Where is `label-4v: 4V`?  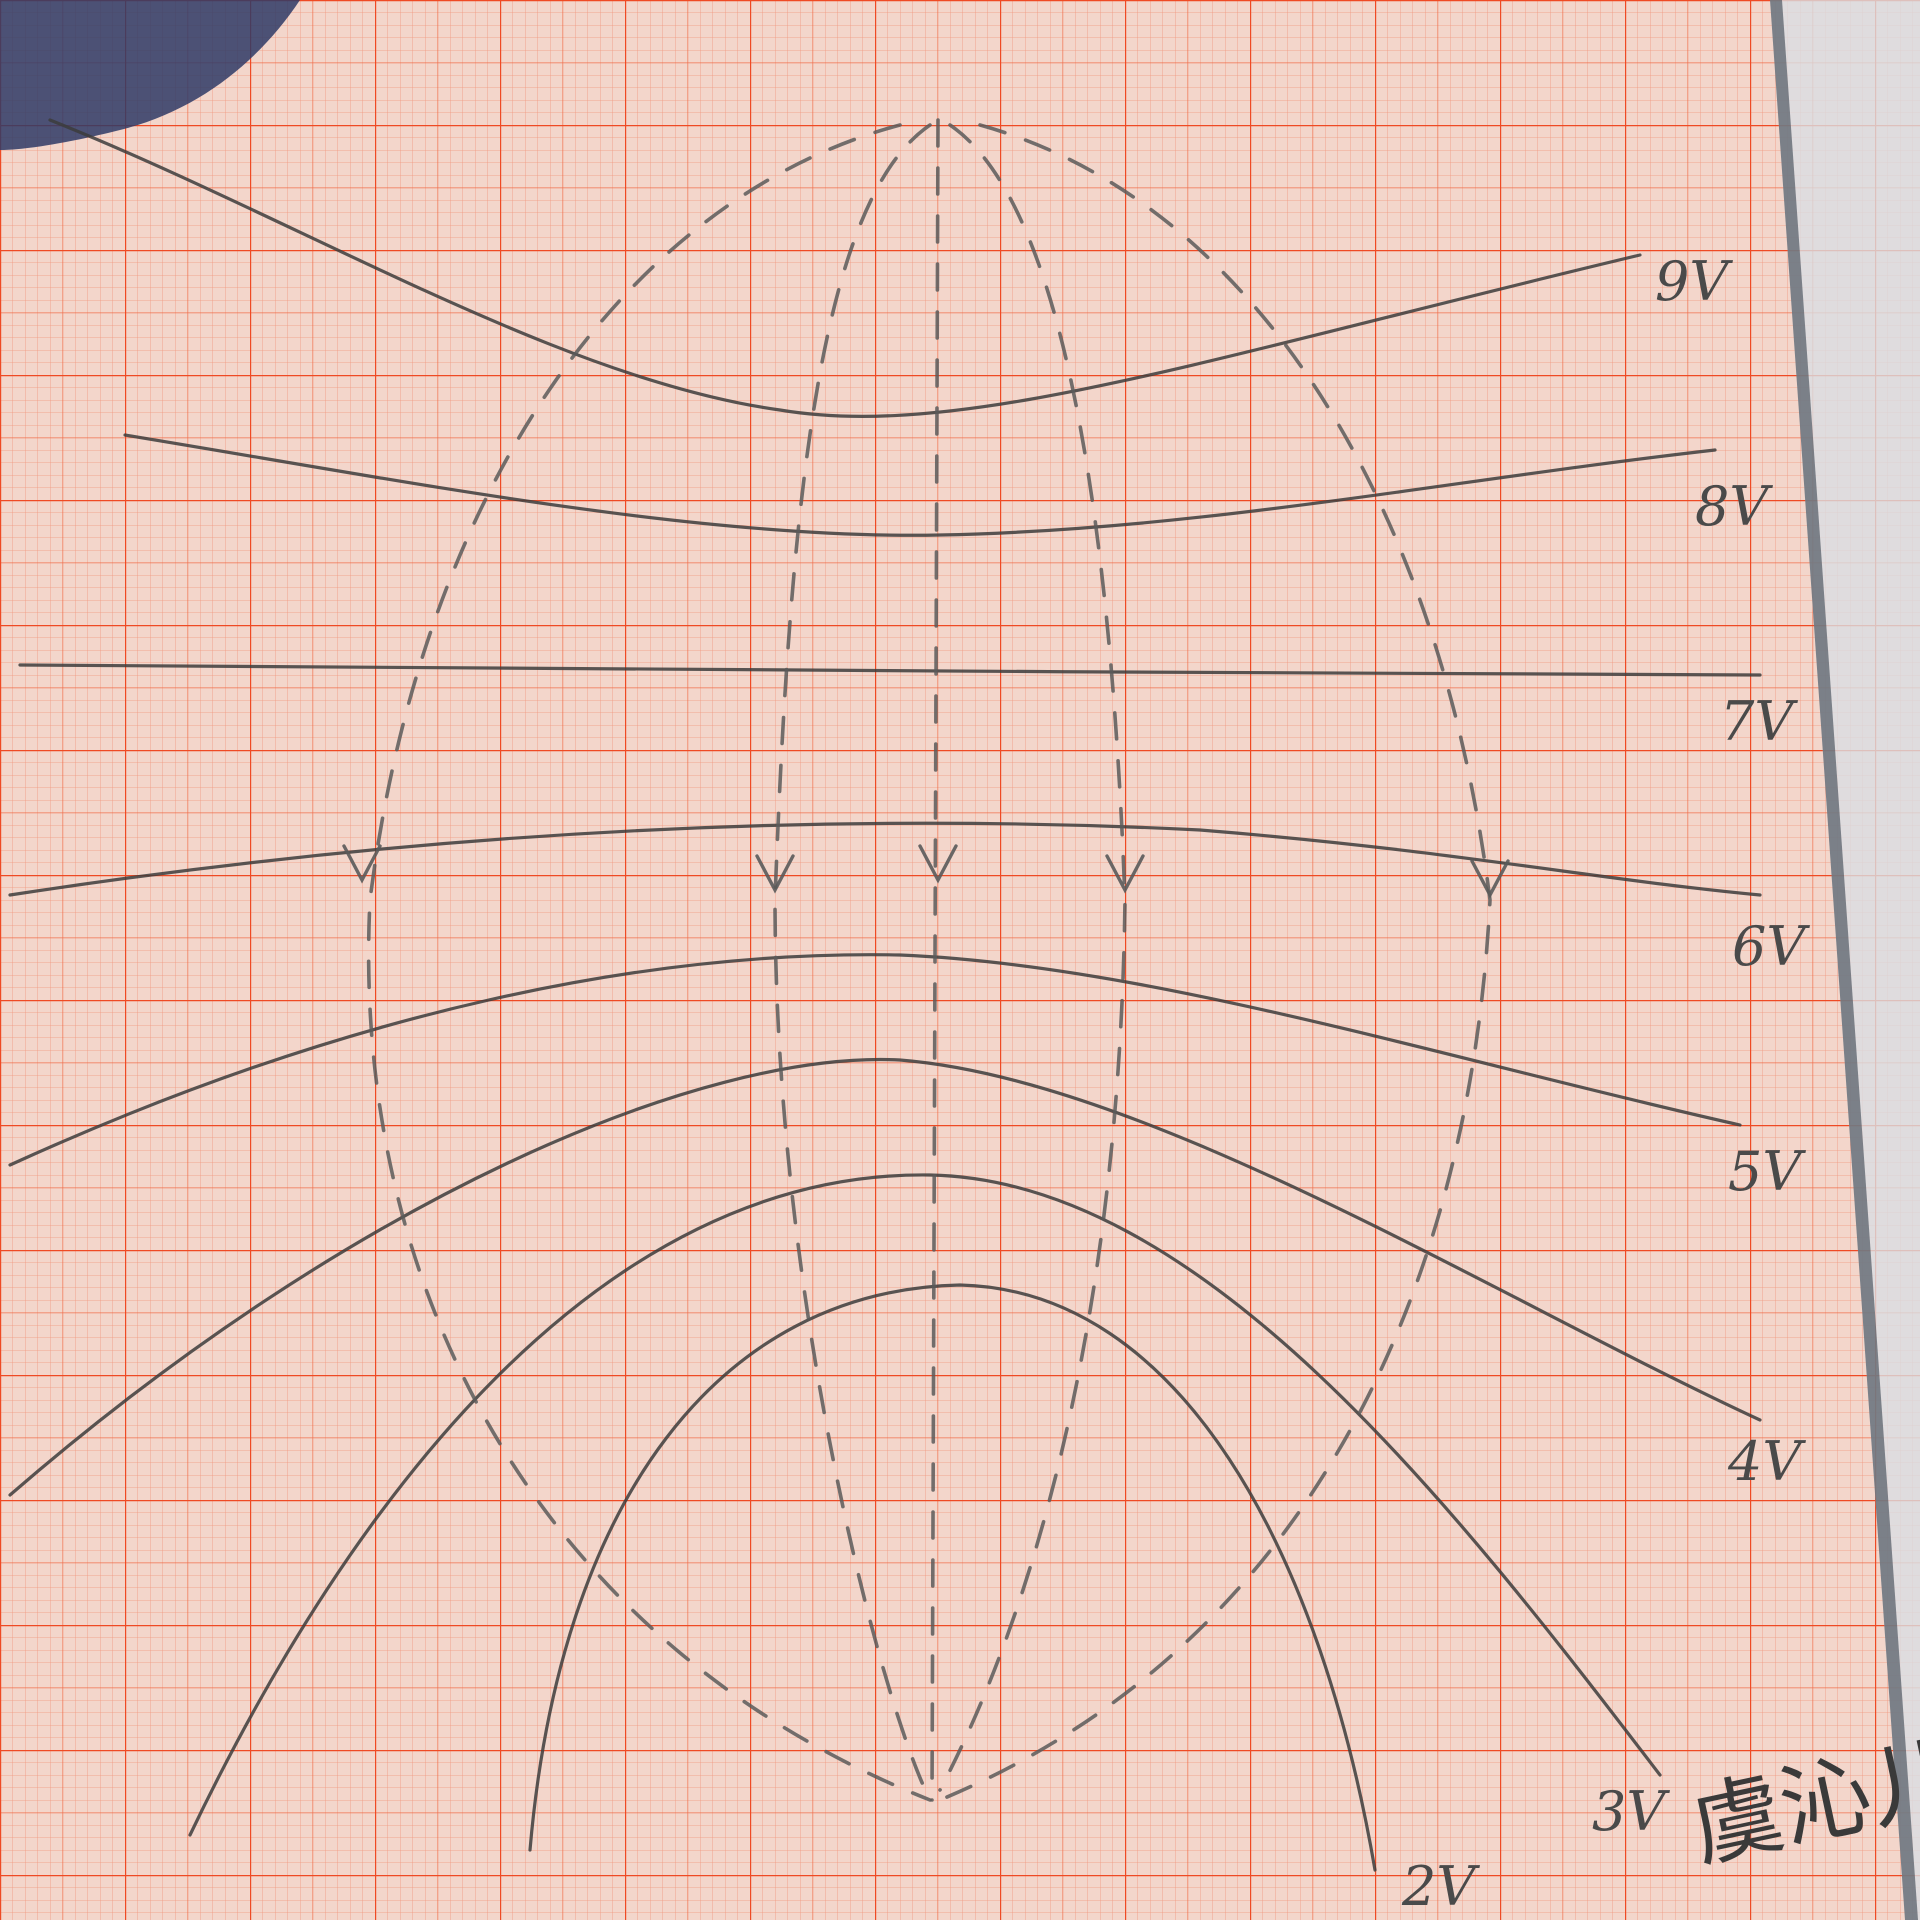
label-4v: 4V is located at coordinates (1766, 1461).